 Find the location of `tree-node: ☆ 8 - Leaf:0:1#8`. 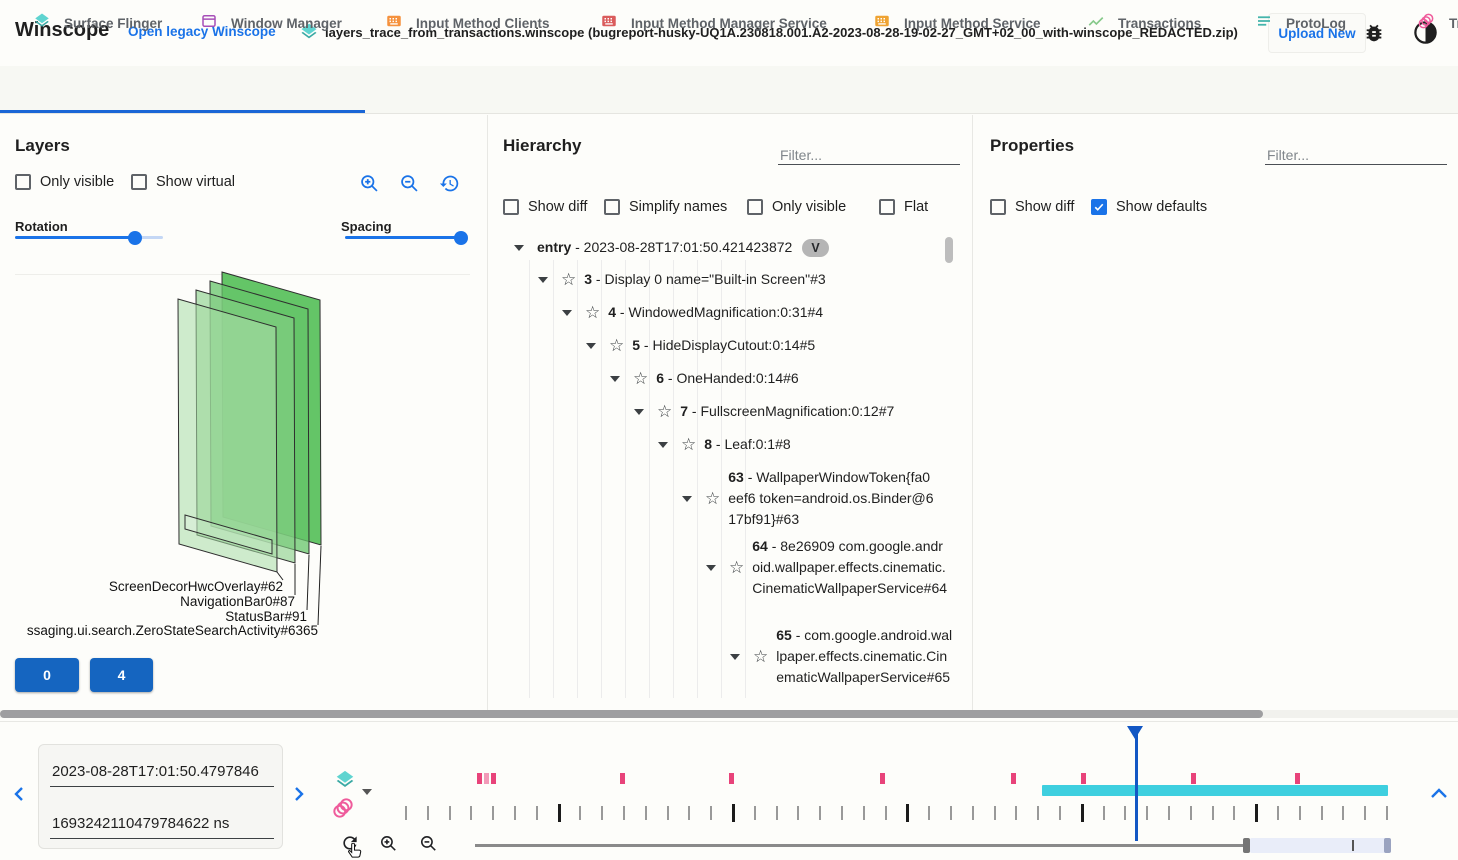

tree-node: ☆ 8 - Leaf:0:1#8 is located at coordinates (724, 444).